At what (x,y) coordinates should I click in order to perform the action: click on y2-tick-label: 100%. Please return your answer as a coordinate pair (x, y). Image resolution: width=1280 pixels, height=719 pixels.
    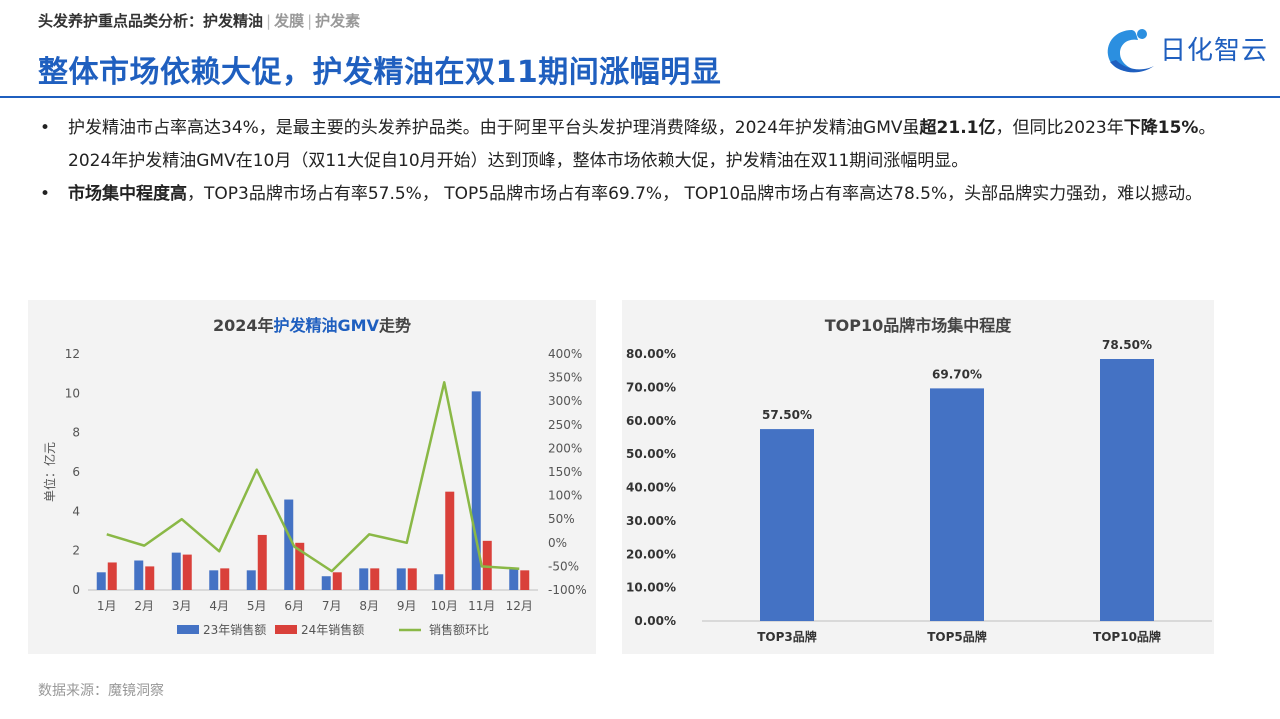
    Looking at the image, I should click on (565, 496).